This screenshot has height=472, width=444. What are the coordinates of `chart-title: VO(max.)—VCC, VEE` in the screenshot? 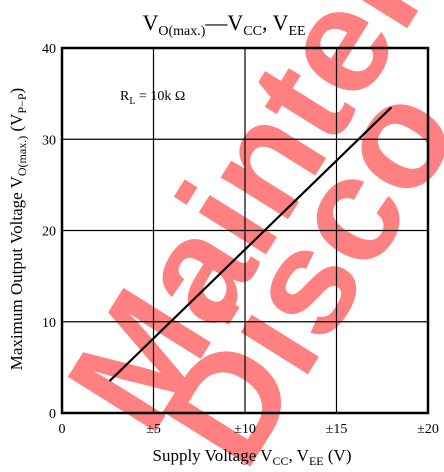 It's located at (223, 24).